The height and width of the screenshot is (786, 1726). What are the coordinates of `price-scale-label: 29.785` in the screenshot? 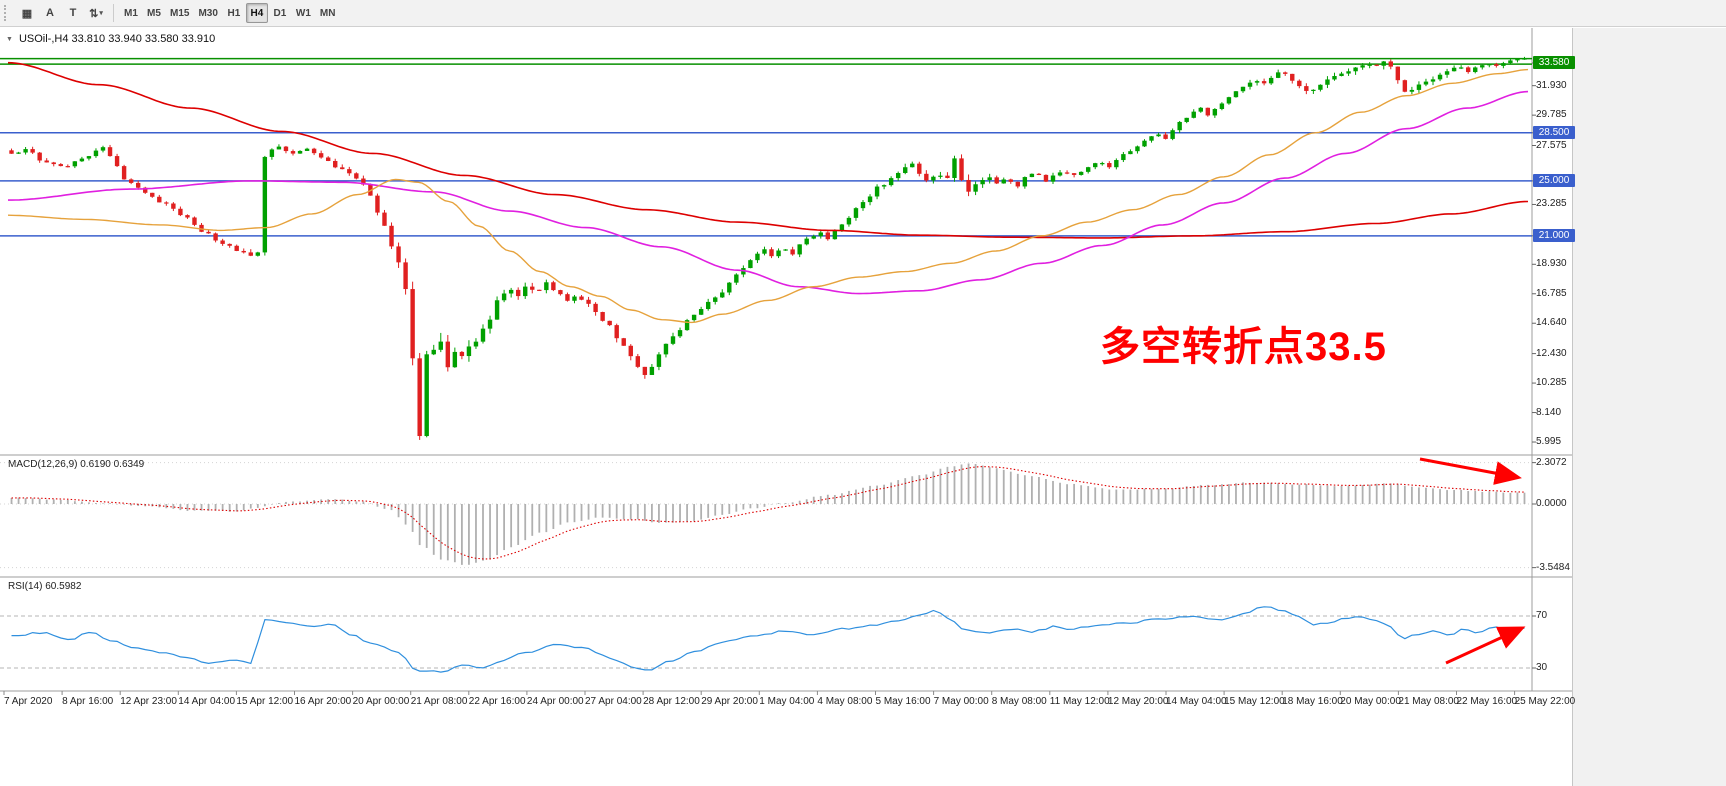 It's located at (1551, 115).